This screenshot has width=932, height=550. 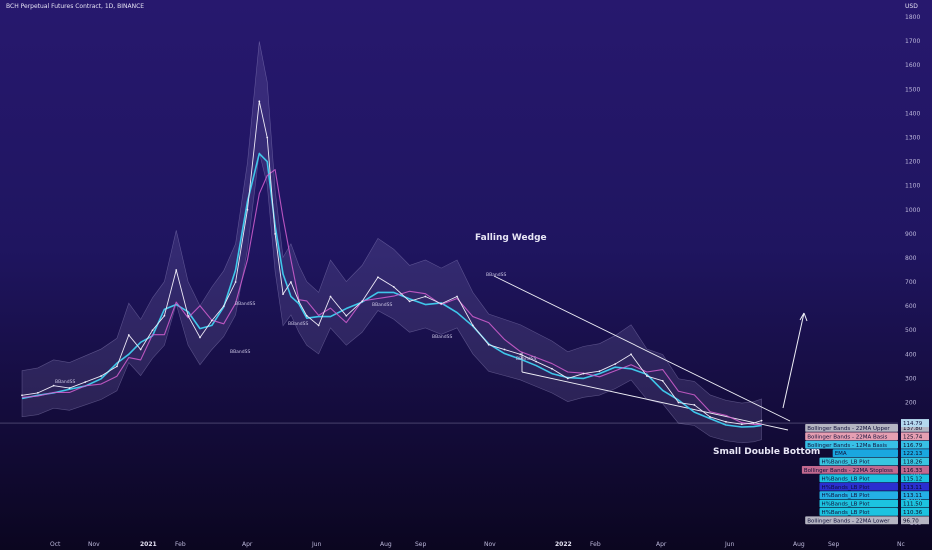 What do you see at coordinates (911, 234) in the screenshot?
I see `y-tick-label: 900` at bounding box center [911, 234].